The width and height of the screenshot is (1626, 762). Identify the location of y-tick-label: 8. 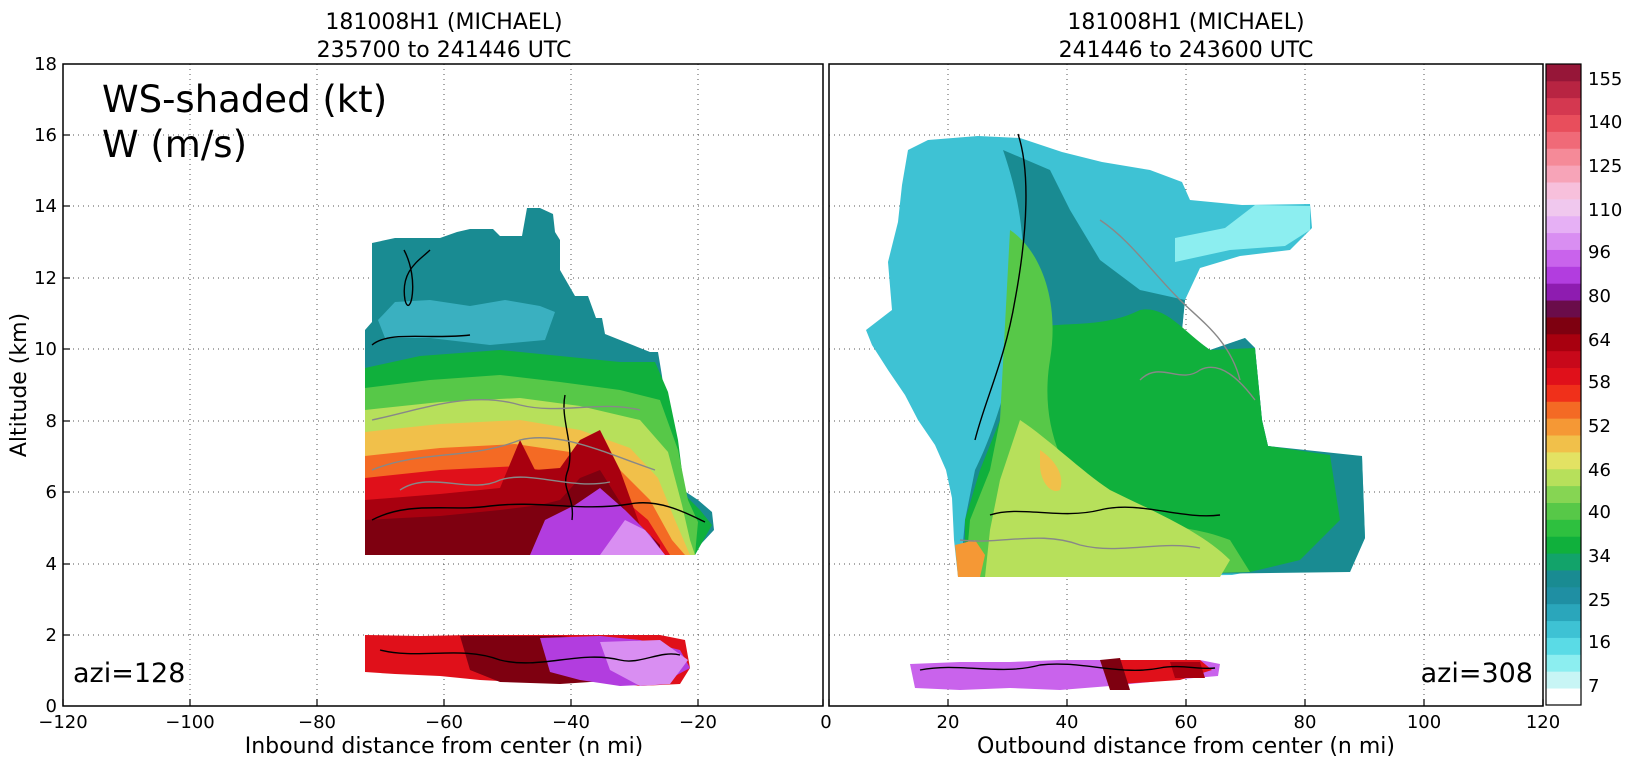
(51, 421).